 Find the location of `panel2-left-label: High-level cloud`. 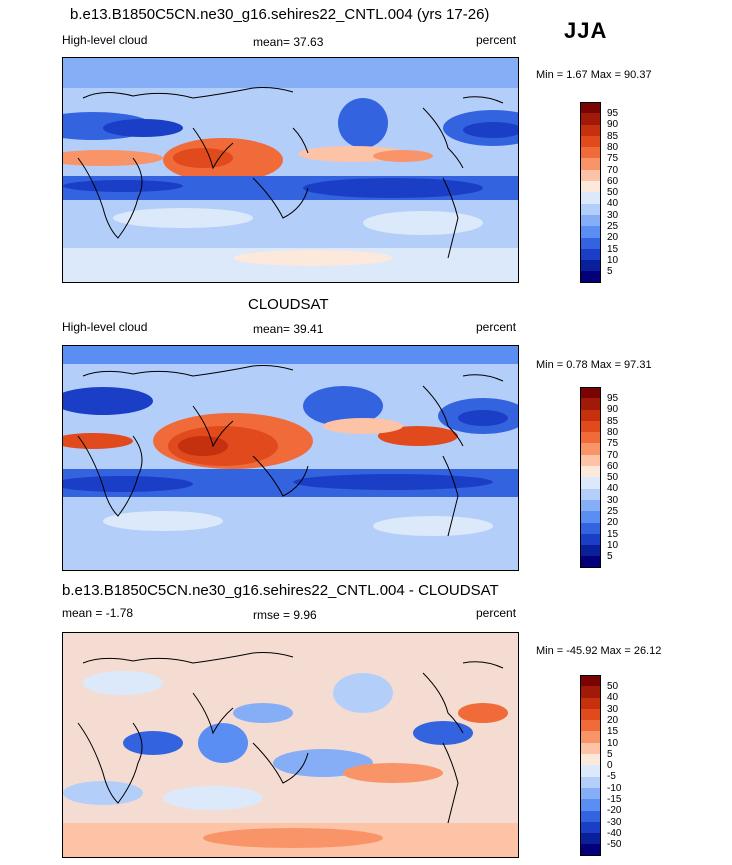

panel2-left-label: High-level cloud is located at coordinates (105, 327).